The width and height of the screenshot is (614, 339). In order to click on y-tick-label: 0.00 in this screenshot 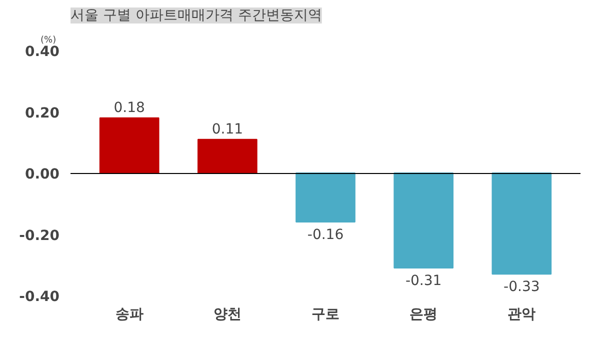, I will do `click(42, 174)`.